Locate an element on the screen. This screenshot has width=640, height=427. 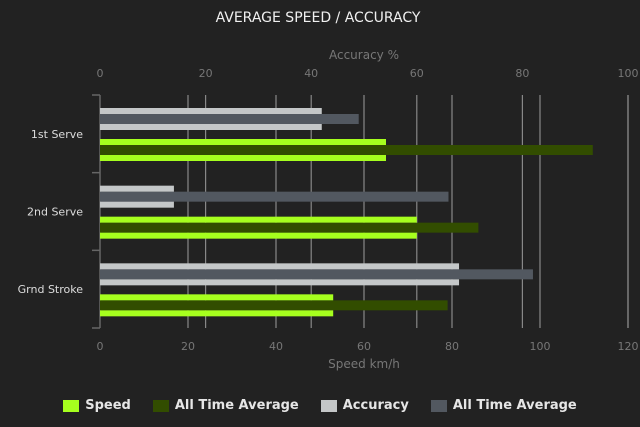
legend-item: Speed is located at coordinates (97, 405).